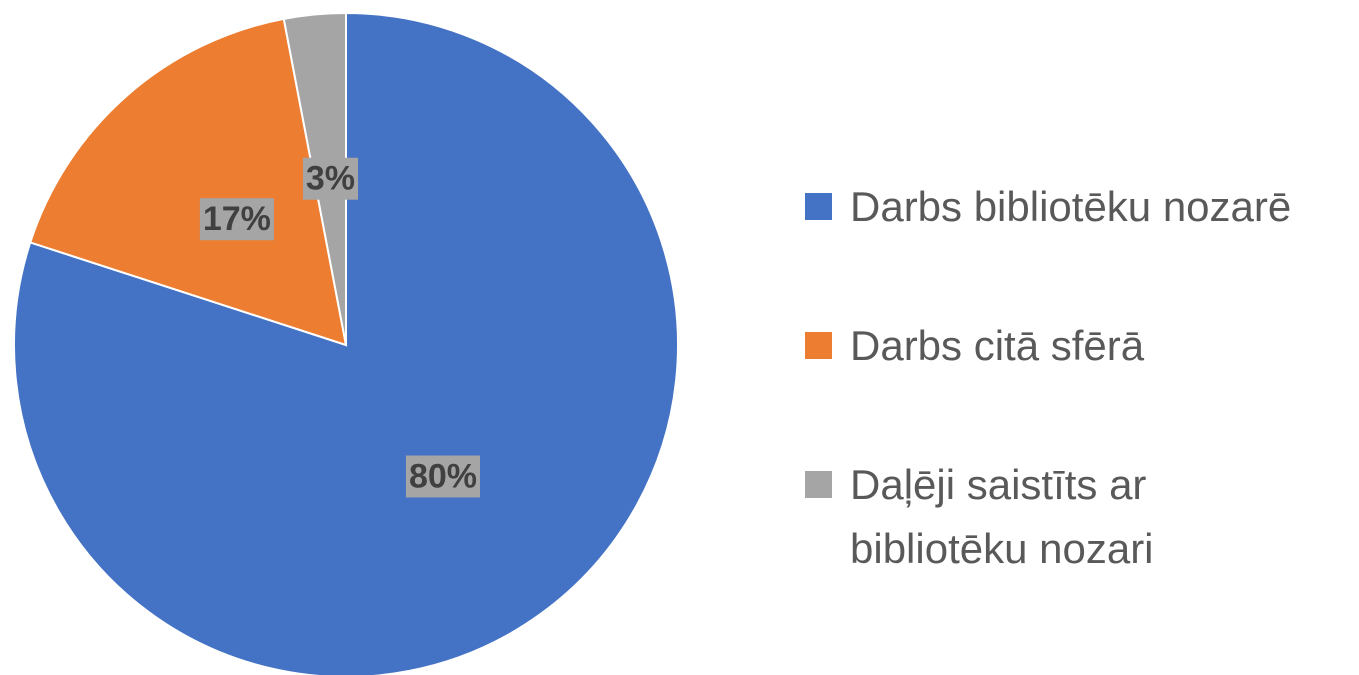 This screenshot has height=675, width=1359. I want to click on data-label: 80%, so click(443, 476).